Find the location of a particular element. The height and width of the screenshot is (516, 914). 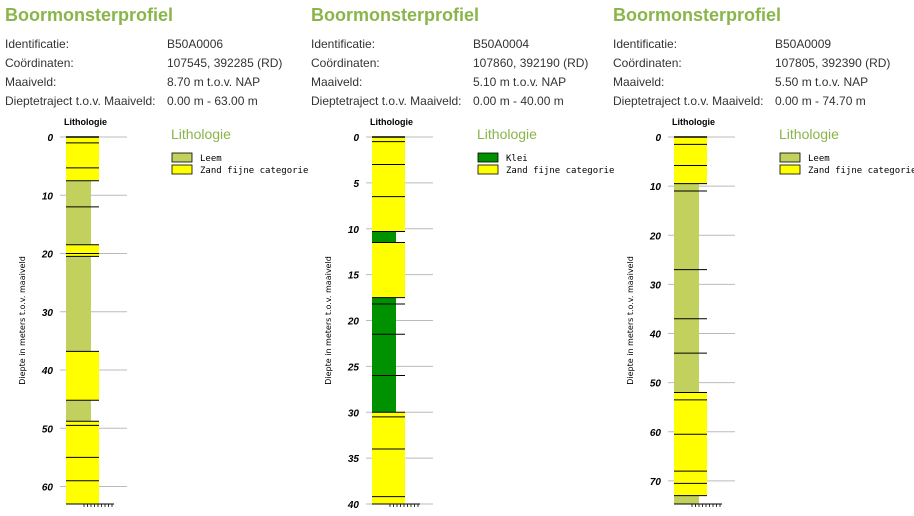

legend-label: Klei is located at coordinates (517, 159).